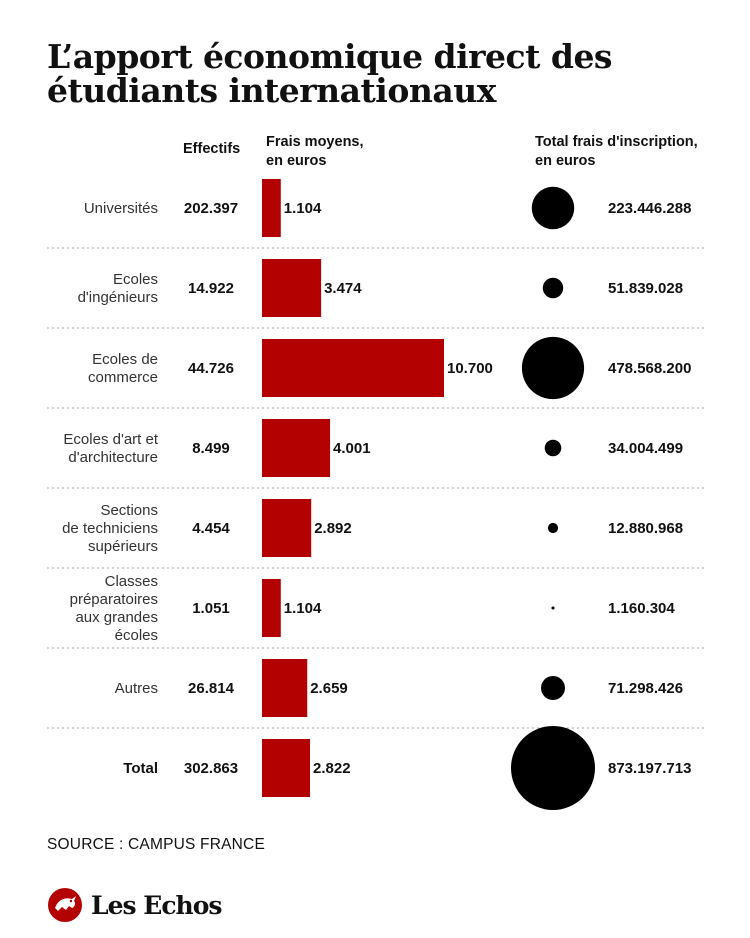  I want to click on row-label: Sections de techniciens supérieurs, so click(110, 528).